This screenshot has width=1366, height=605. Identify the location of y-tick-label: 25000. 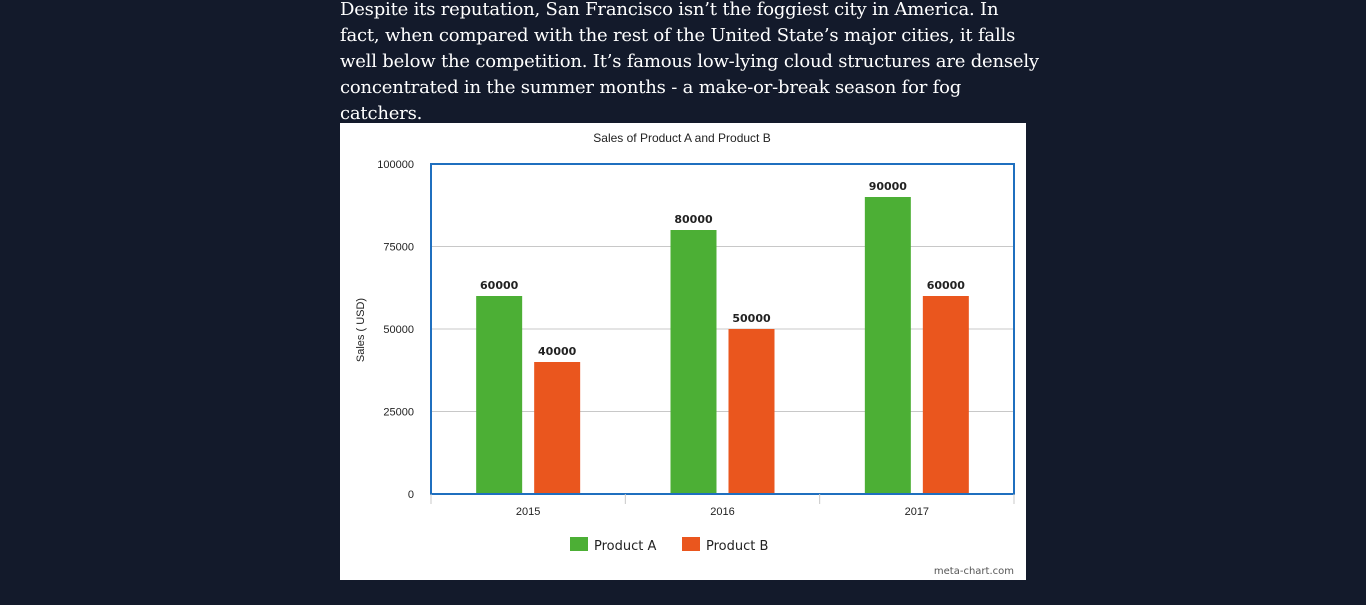
(398, 413).